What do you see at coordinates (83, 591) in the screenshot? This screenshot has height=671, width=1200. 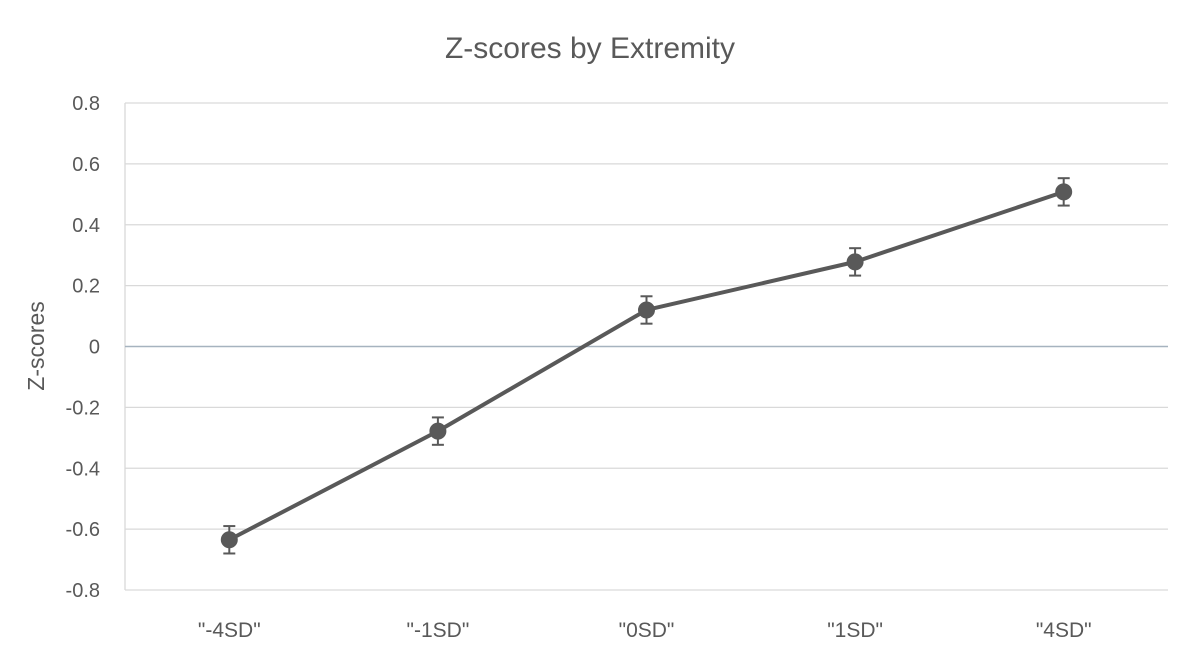 I see `y-tick-label: -0.8` at bounding box center [83, 591].